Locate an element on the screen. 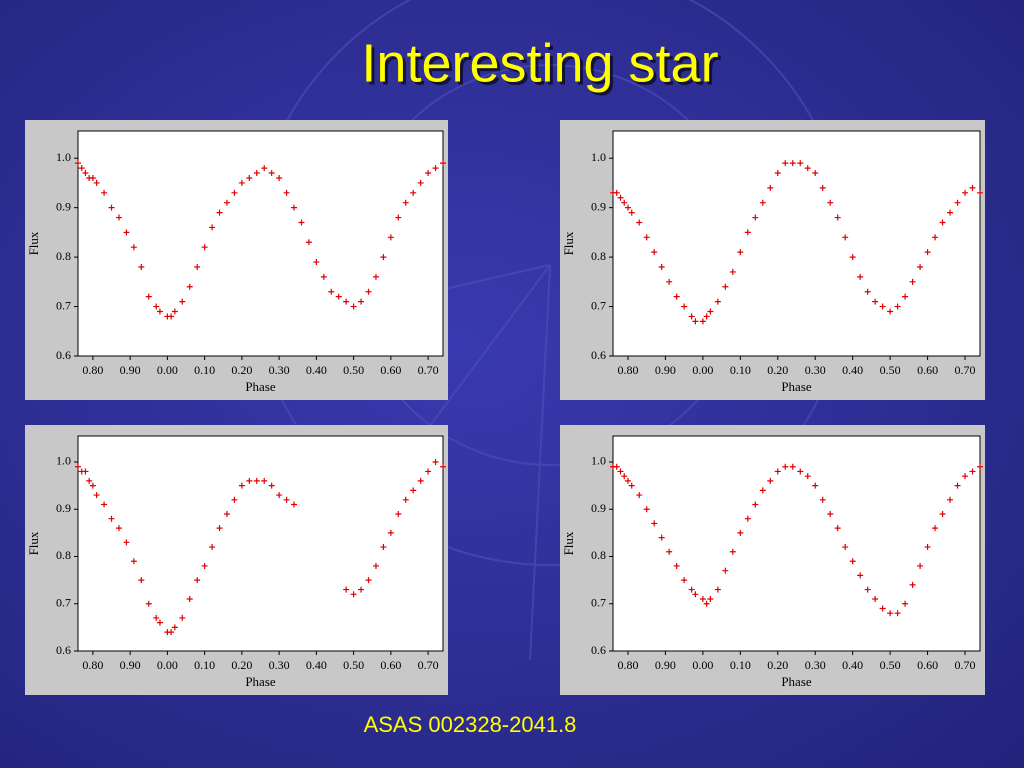 Image resolution: width=1024 pixels, height=773 pixels. x-tick-label: 0.70 is located at coordinates (428, 370).